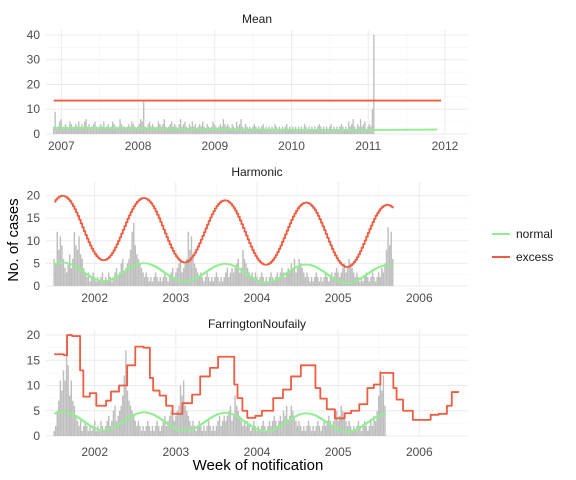  Describe the element at coordinates (34, 60) in the screenshot. I see `y-tick-label: 30` at that location.